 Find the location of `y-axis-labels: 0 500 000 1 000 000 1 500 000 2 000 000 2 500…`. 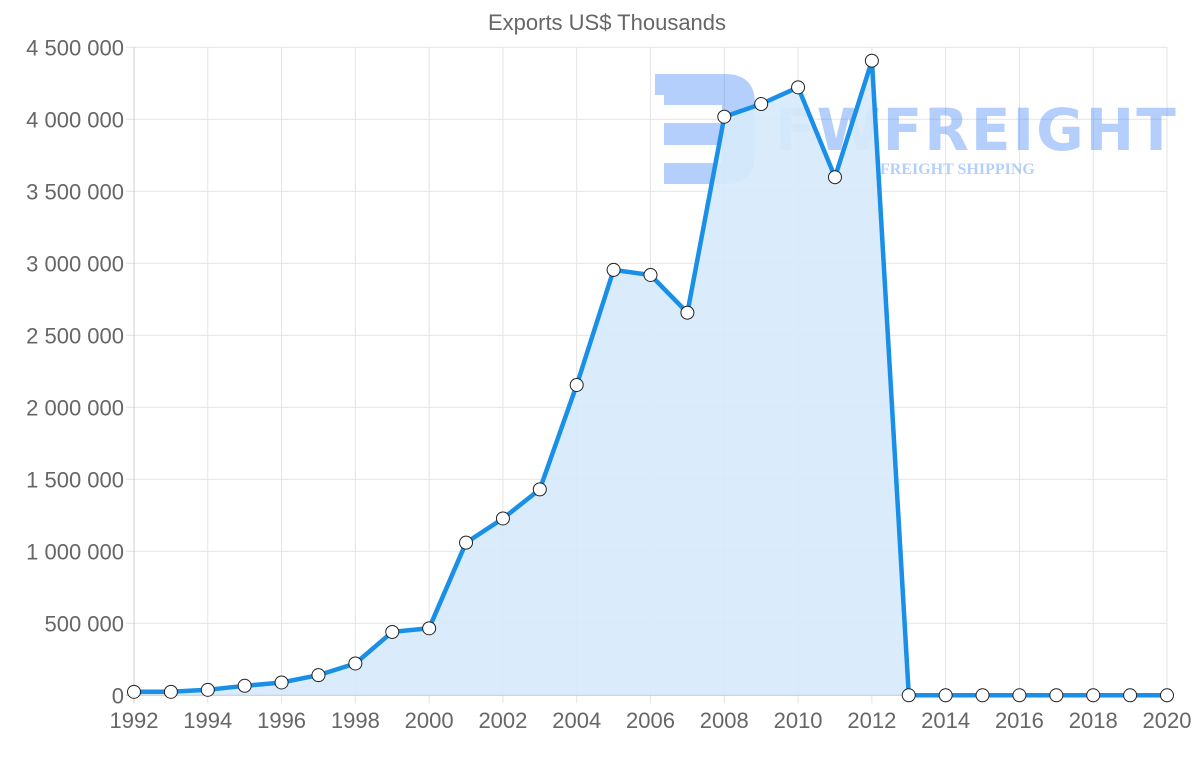

y-axis-labels: 0 500 000 1 000 000 1 500 000 2 000 000 2 500… is located at coordinates (75, 371).